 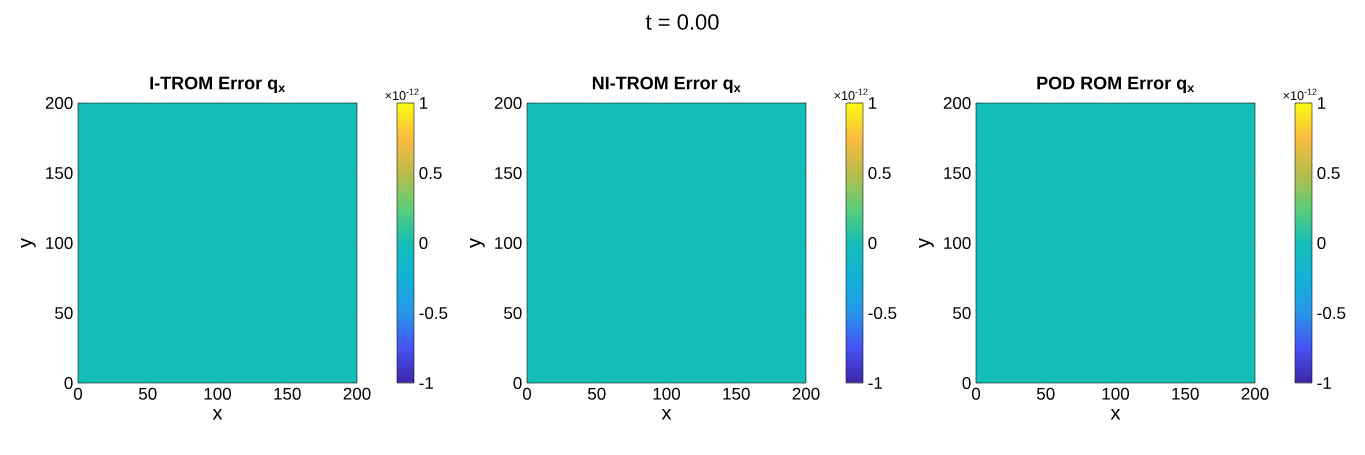 I want to click on chart-title: NI-TROM Error q$_{x}$, so click(x=666, y=84).